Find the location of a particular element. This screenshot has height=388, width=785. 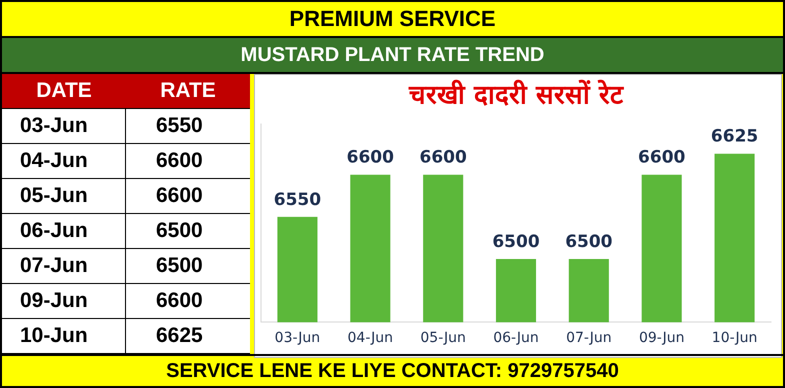

text: MUSTARD PLANT RATE TREND is located at coordinates (392, 55).